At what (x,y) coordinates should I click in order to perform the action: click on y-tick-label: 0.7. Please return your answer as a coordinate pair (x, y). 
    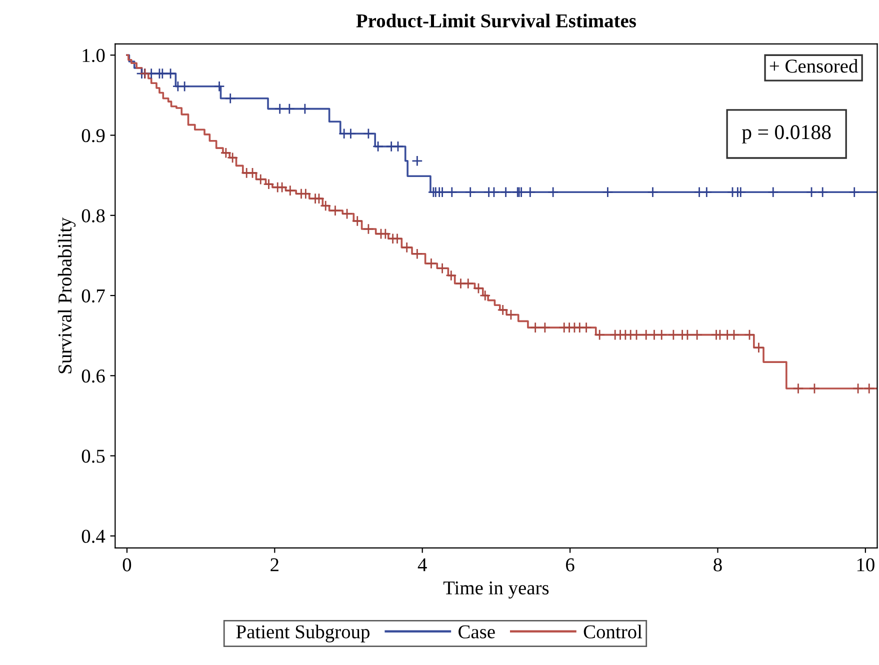
    Looking at the image, I should click on (93, 296).